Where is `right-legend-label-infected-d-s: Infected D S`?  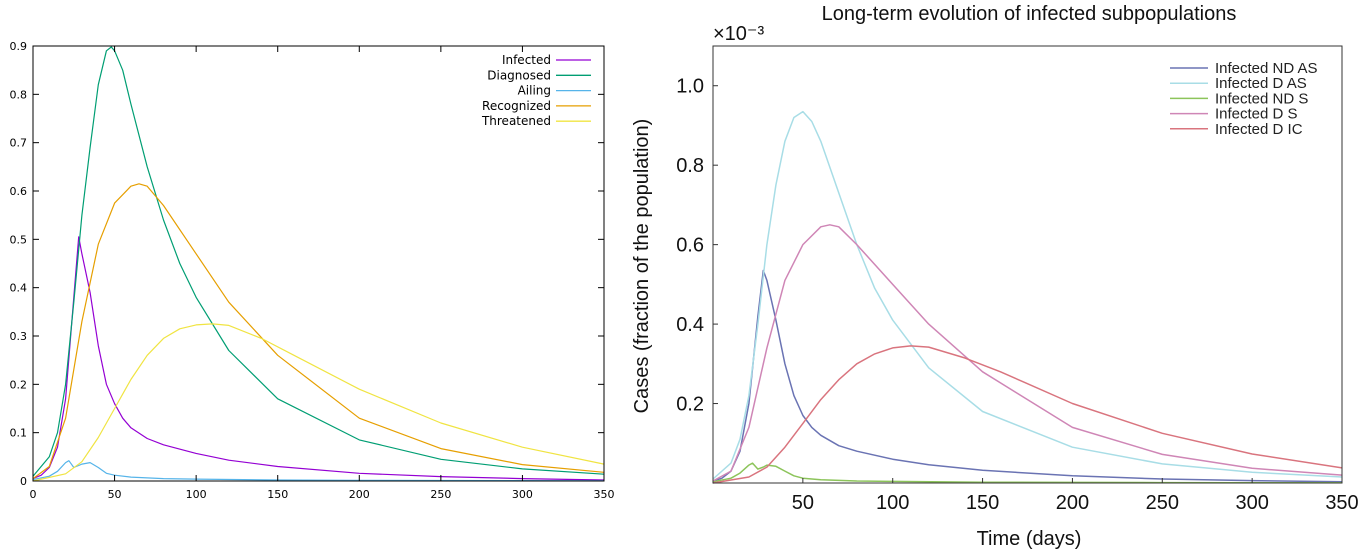
right-legend-label-infected-d-s: Infected D S is located at coordinates (1256, 114).